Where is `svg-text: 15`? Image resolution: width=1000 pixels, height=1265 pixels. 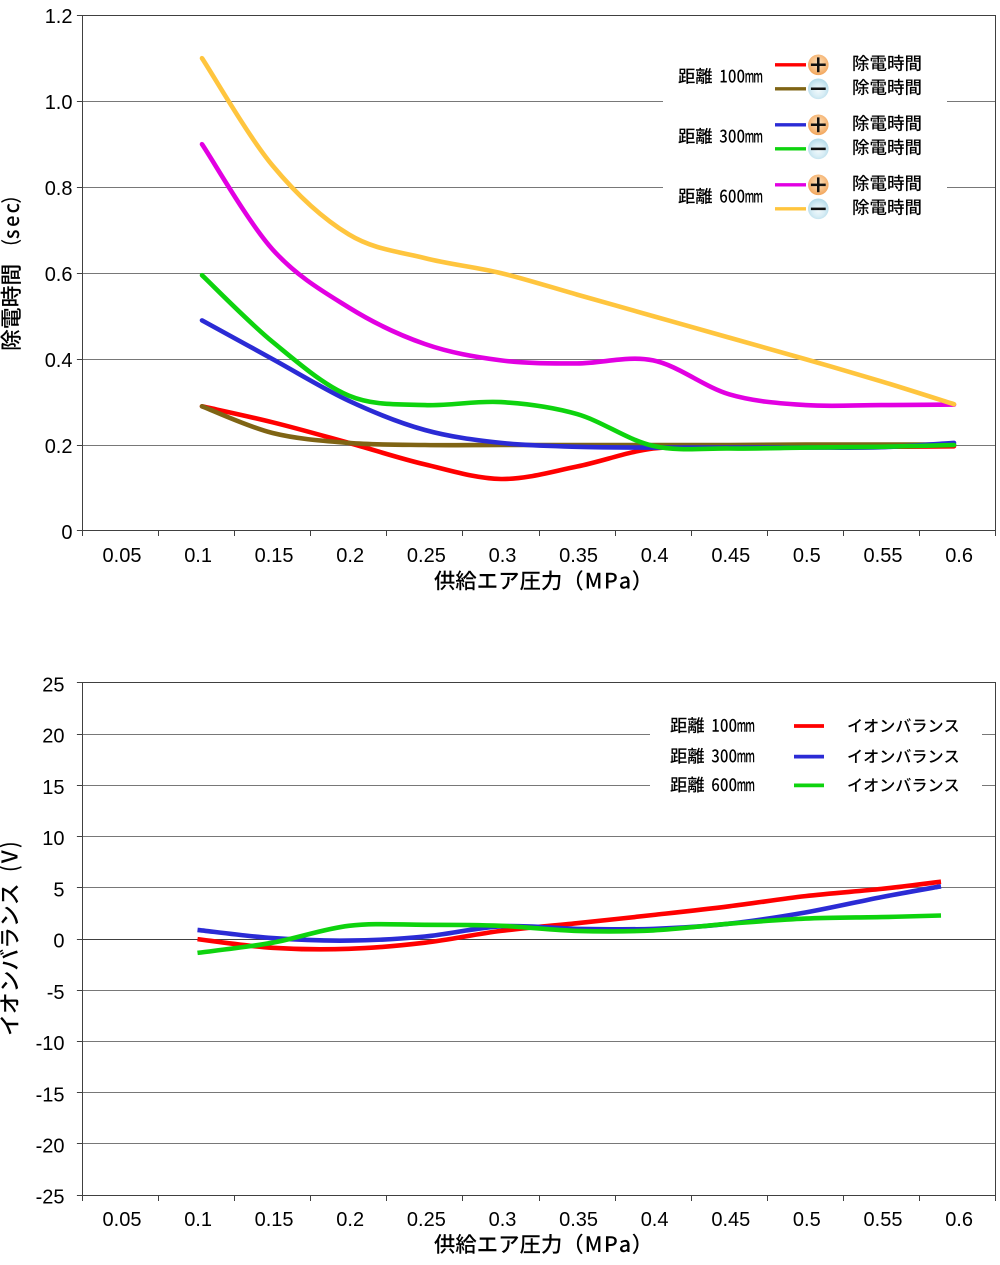 svg-text: 15 is located at coordinates (53, 788).